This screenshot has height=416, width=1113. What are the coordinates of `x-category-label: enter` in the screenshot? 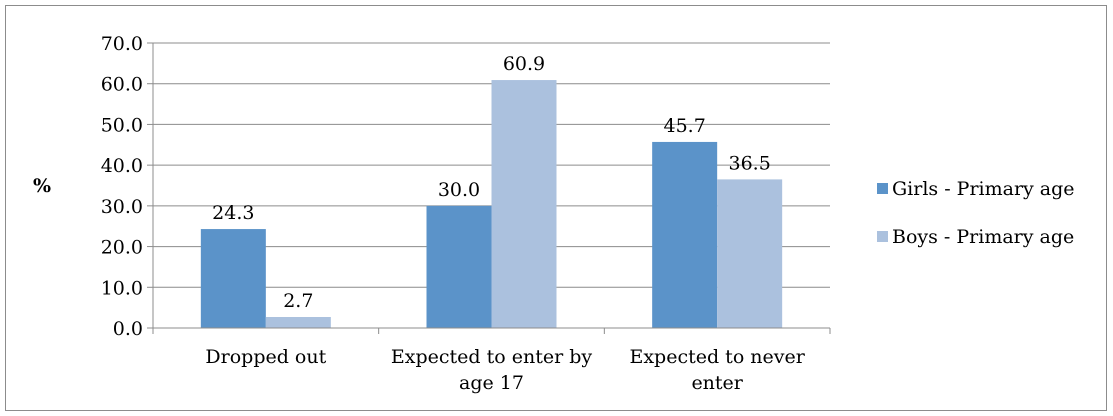 It's located at (717, 383).